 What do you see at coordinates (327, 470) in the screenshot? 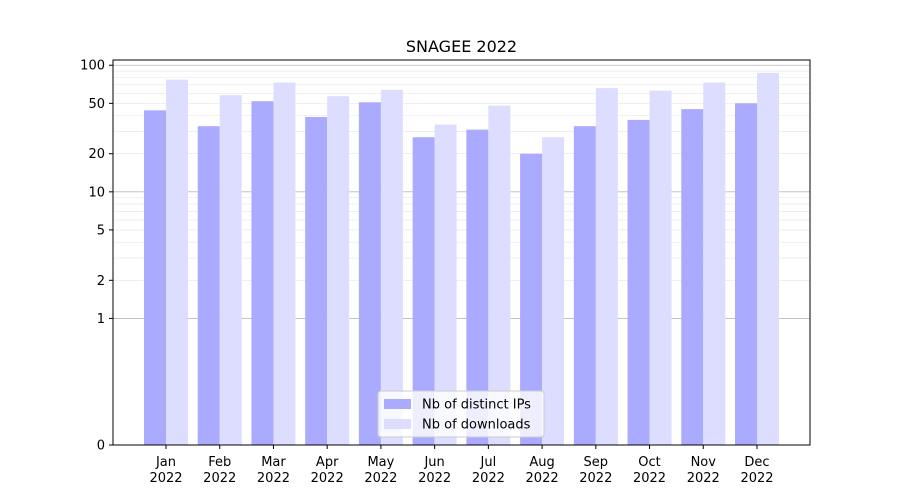
I see `x-tick-label: Apr 2022` at bounding box center [327, 470].